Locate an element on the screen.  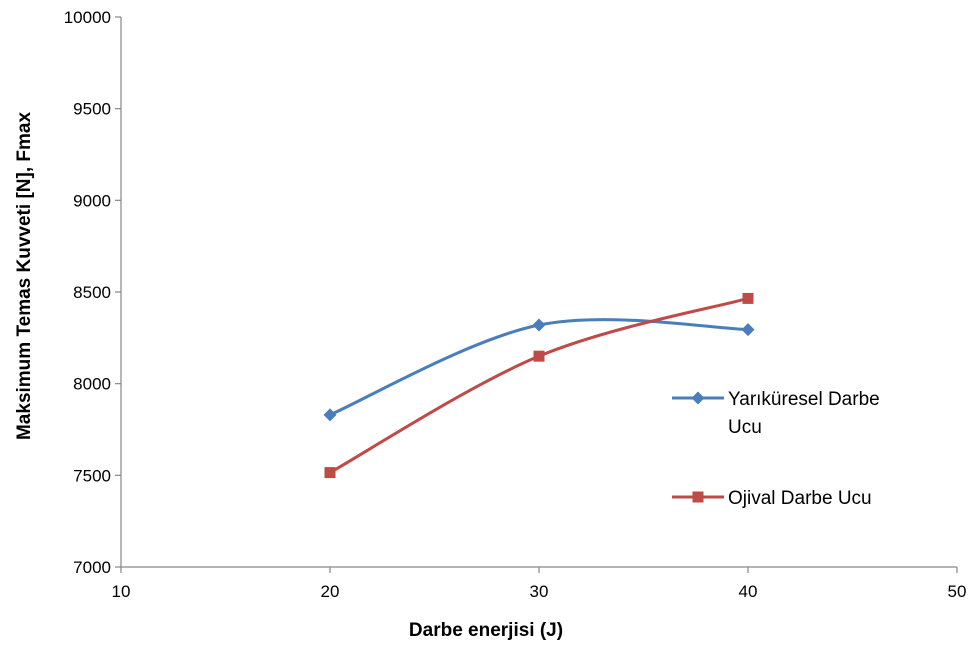
x-tick-label: 20 is located at coordinates (330, 591).